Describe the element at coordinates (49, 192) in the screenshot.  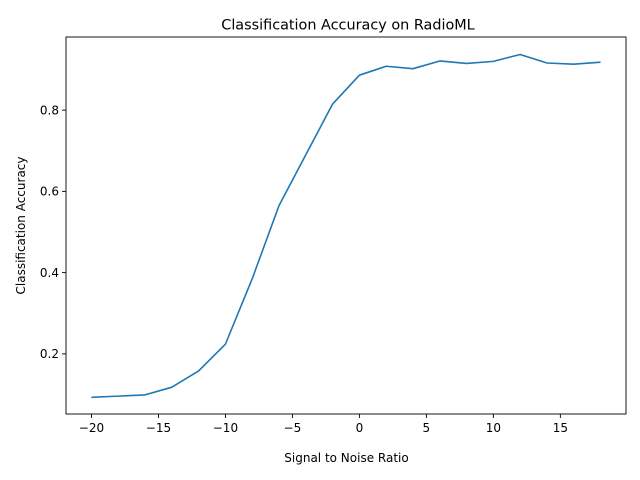
I see `y-tick-label: 0.6` at that location.